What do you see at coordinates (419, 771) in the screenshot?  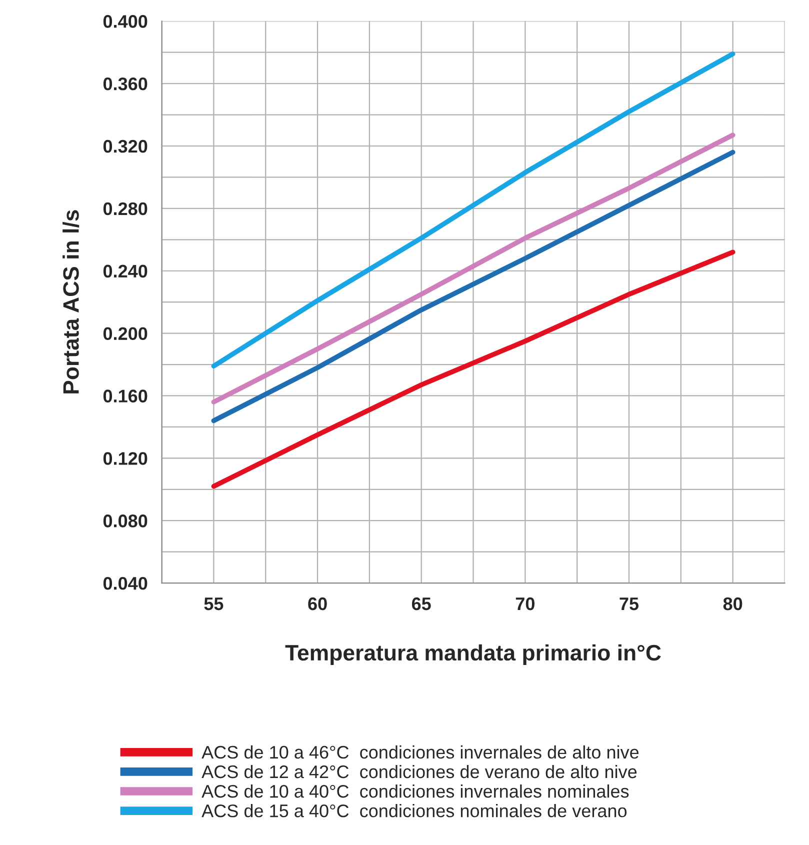 I see `legend-label: ACS de 12 a 42°C condiciones de verano de alto nive` at bounding box center [419, 771].